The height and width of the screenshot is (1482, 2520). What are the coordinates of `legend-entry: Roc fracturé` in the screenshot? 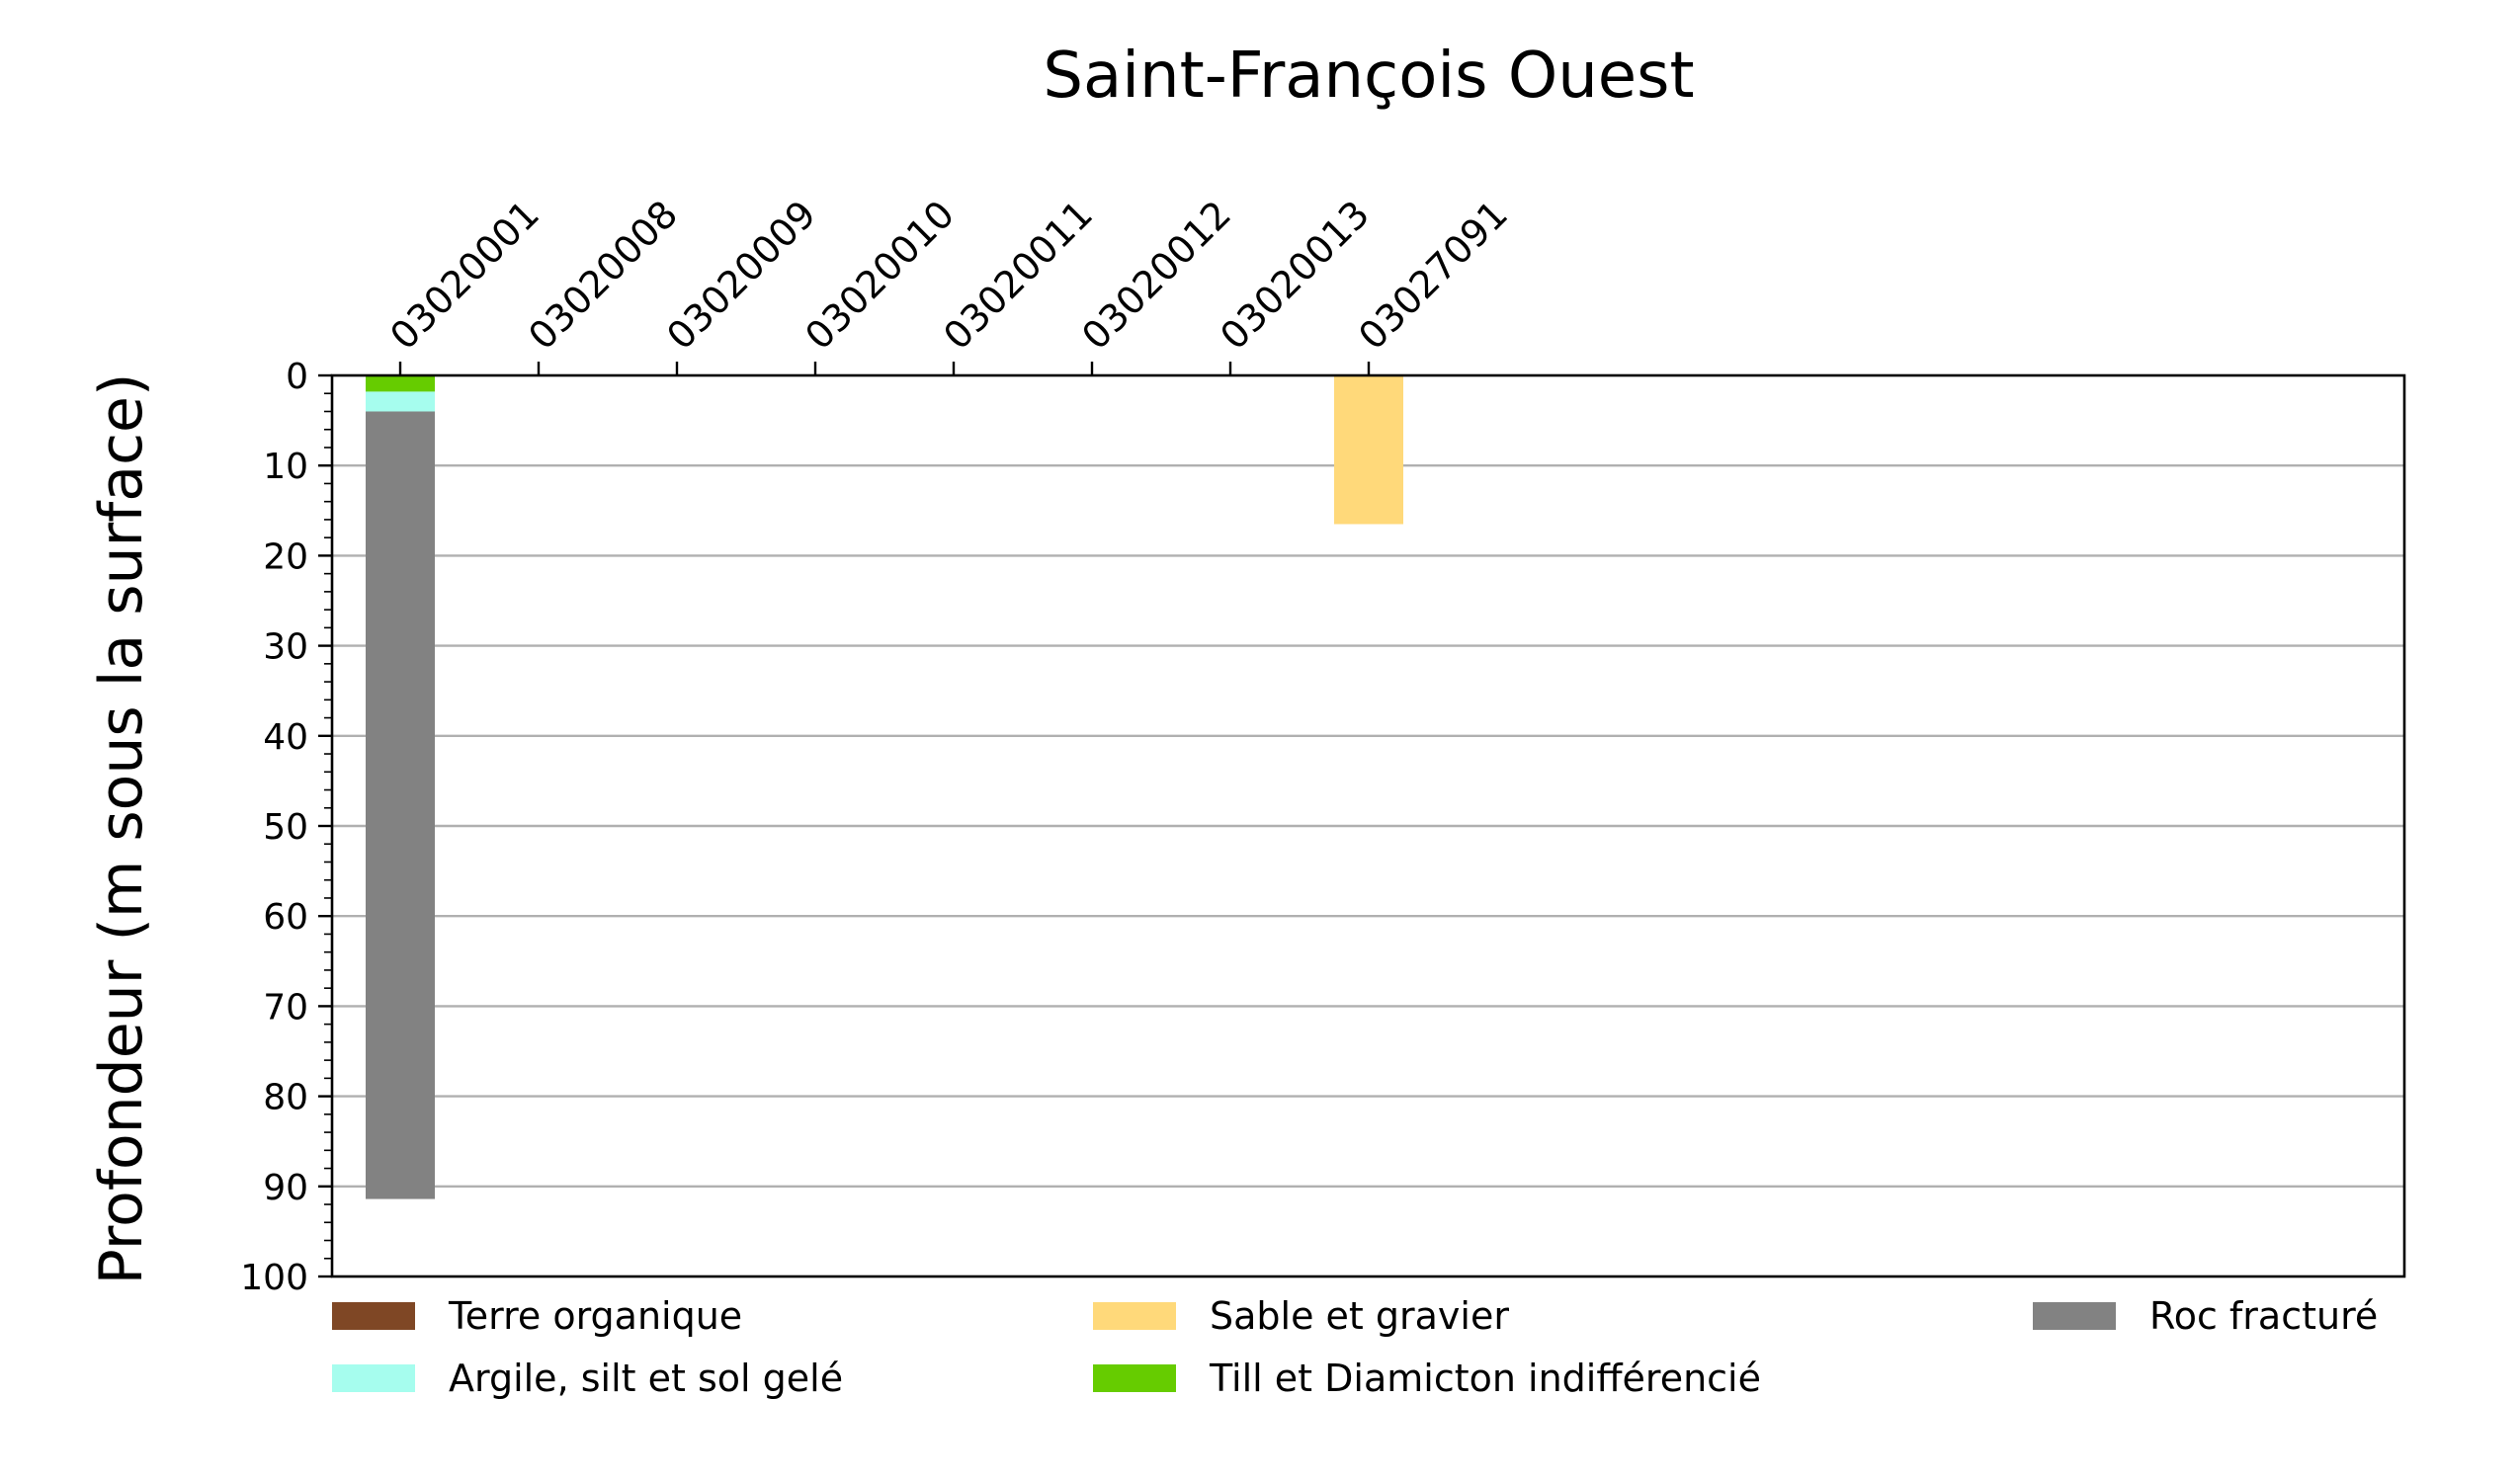 It's located at (2205, 1316).